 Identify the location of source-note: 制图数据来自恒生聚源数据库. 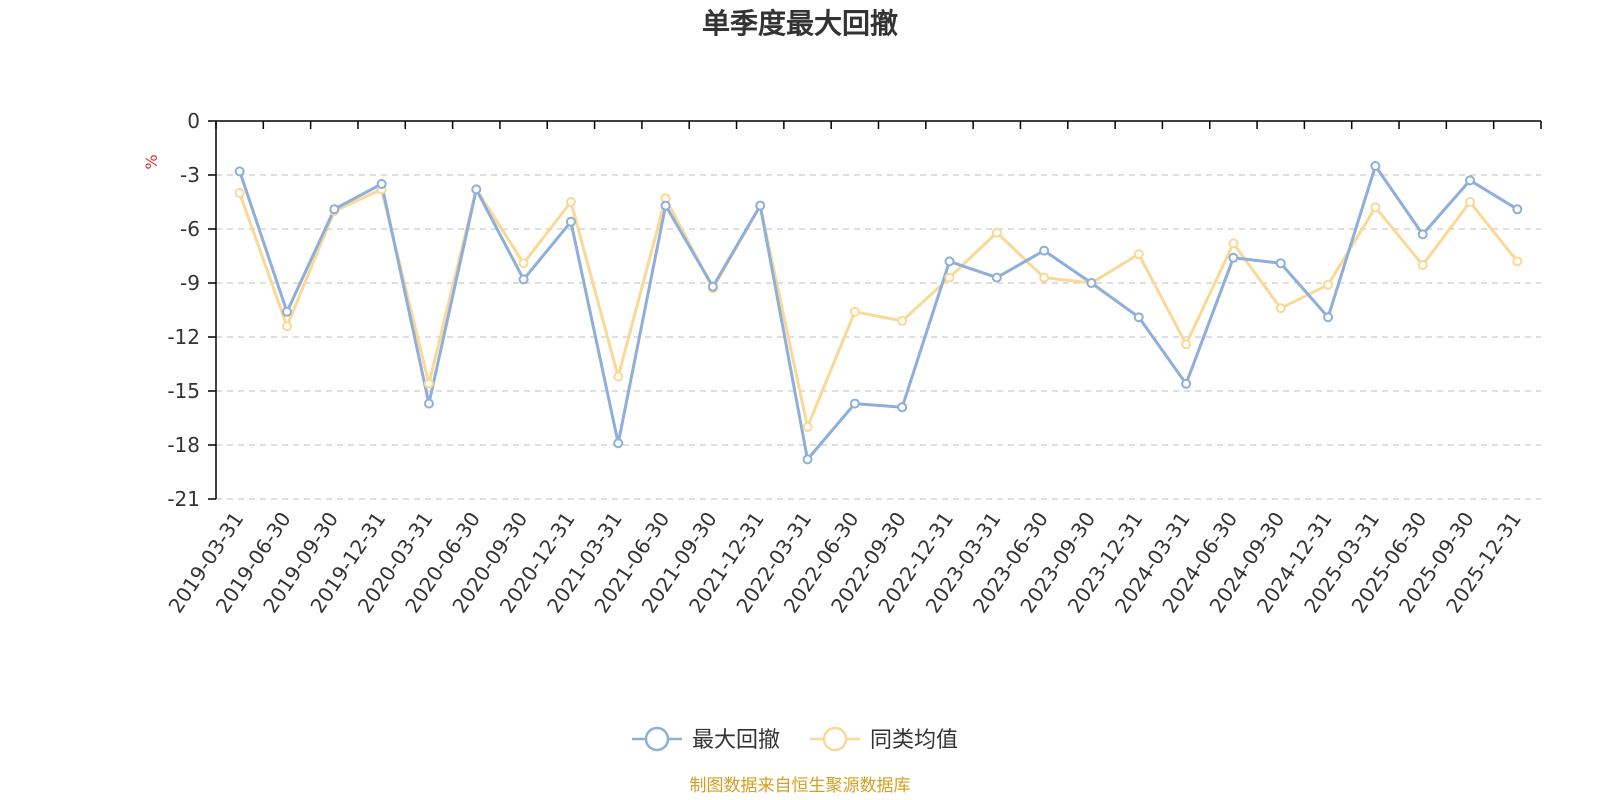
(800, 786).